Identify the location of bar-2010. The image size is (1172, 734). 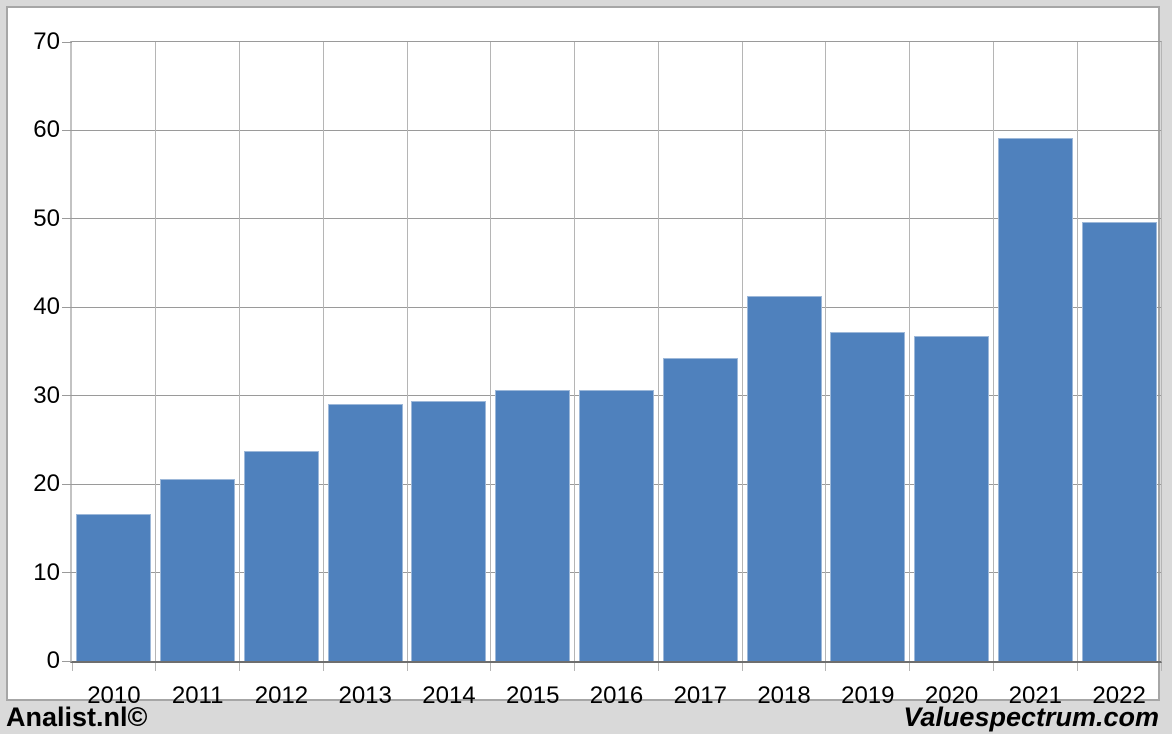
(114, 587).